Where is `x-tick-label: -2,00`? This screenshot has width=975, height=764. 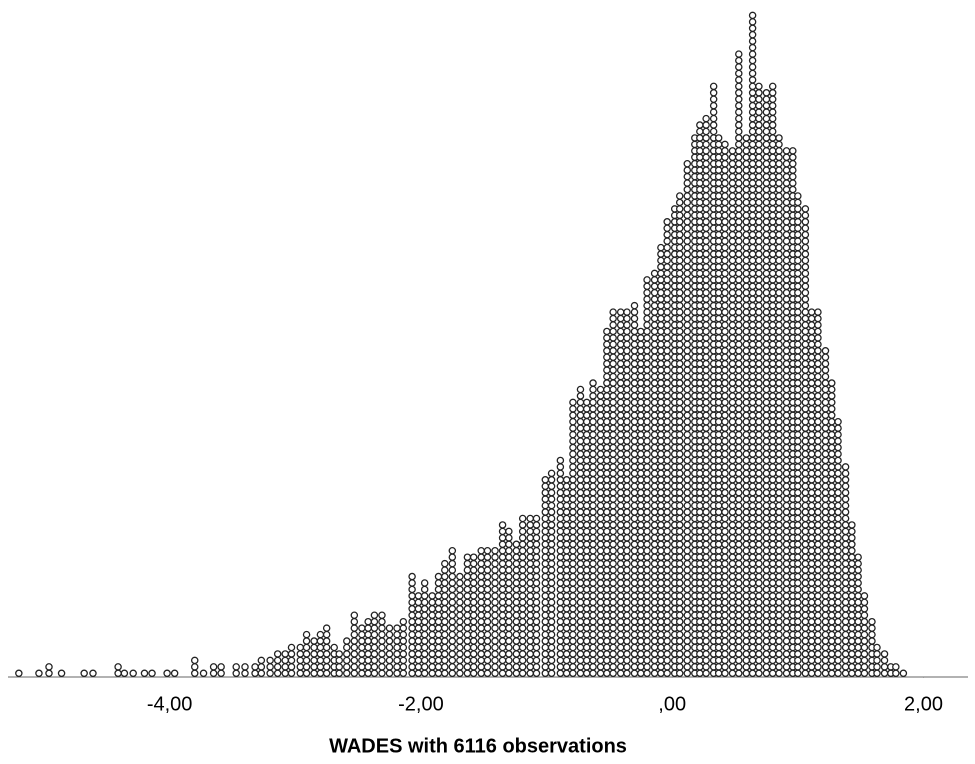 x-tick-label: -2,00 is located at coordinates (421, 704).